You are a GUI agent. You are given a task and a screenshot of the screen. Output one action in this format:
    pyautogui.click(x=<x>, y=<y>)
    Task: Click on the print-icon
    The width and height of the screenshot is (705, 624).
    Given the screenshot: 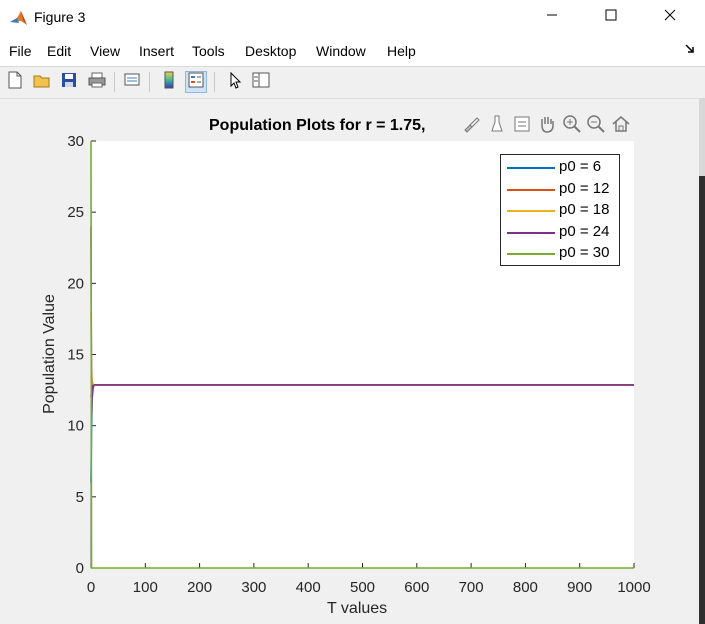 What is the action you would take?
    pyautogui.click(x=97, y=82)
    